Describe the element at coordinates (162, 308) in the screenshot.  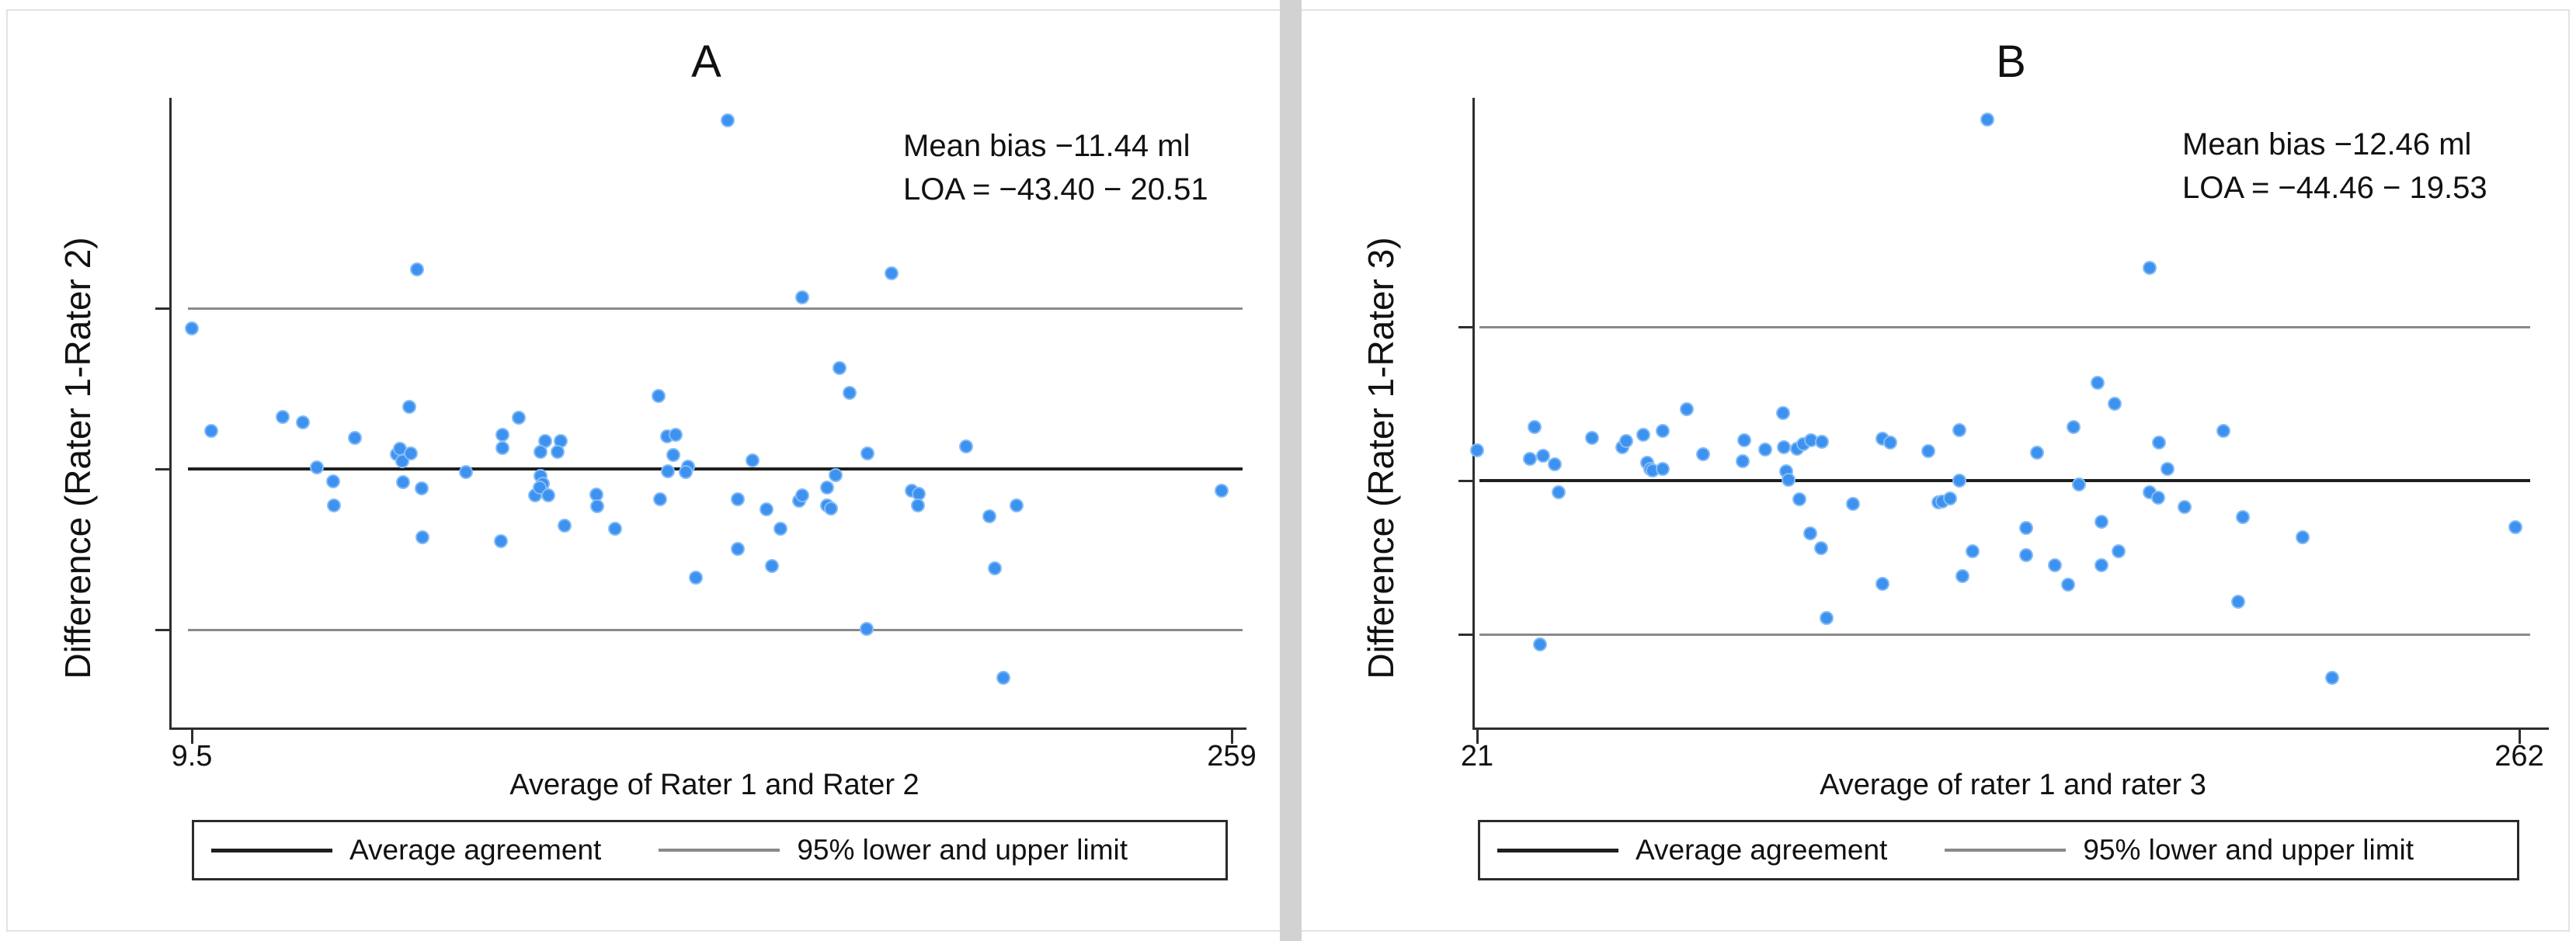
I see `y-tick-upper-loa` at that location.